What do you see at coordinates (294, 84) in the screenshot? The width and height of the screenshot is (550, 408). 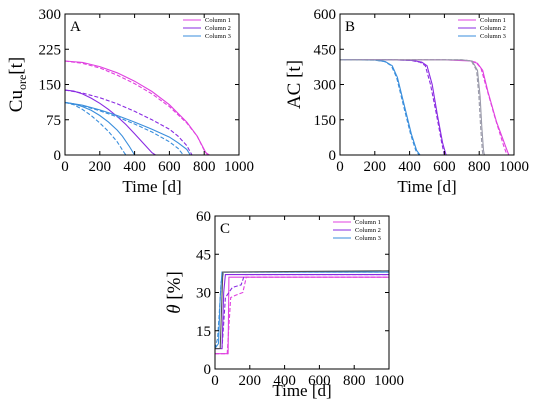 I see `y-axis-label: AC [t]` at bounding box center [294, 84].